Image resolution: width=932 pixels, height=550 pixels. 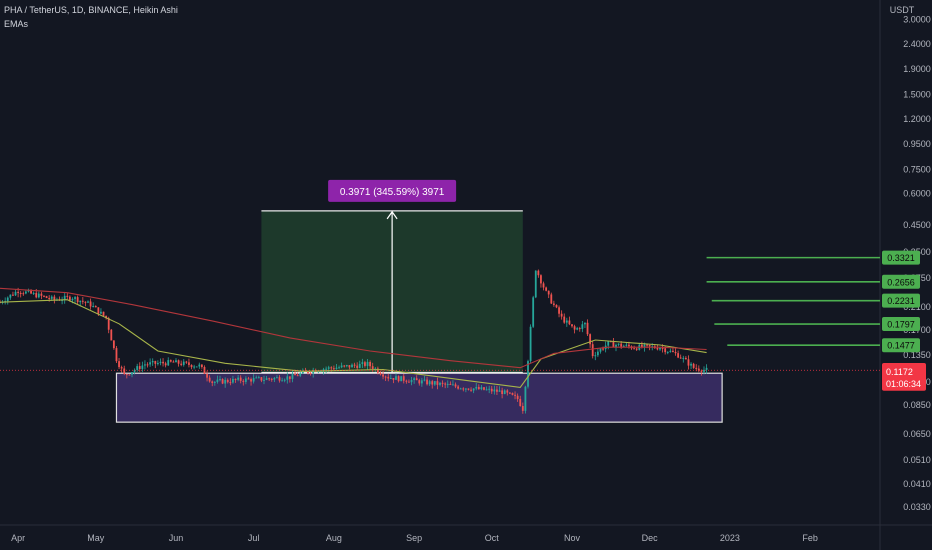 I want to click on y-tick-label: 0.0410, so click(x=917, y=484).